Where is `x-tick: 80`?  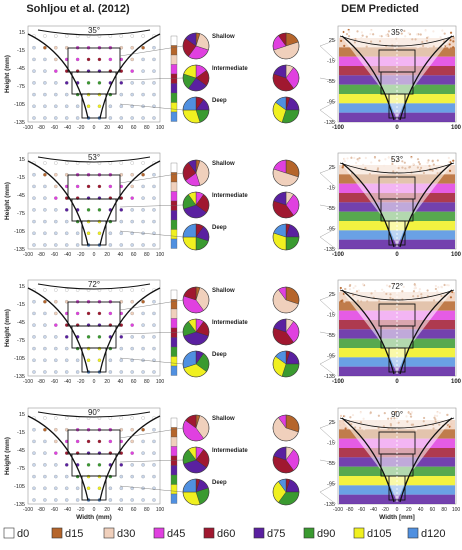 x-tick: 80 is located at coordinates (147, 128).